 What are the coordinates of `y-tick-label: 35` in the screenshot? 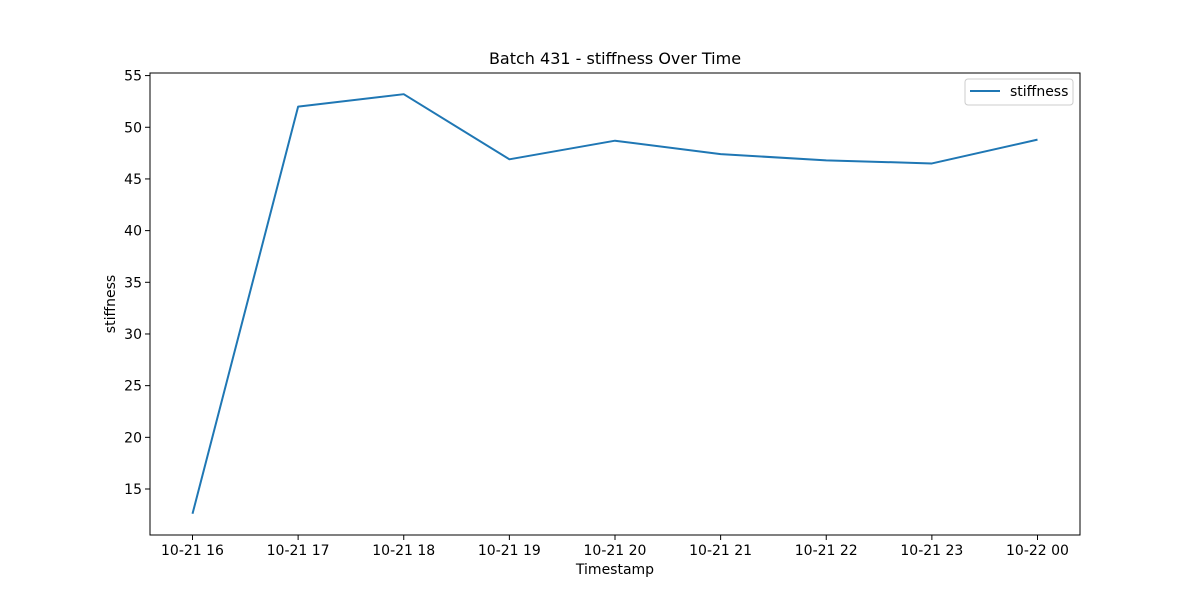 It's located at (133, 283).